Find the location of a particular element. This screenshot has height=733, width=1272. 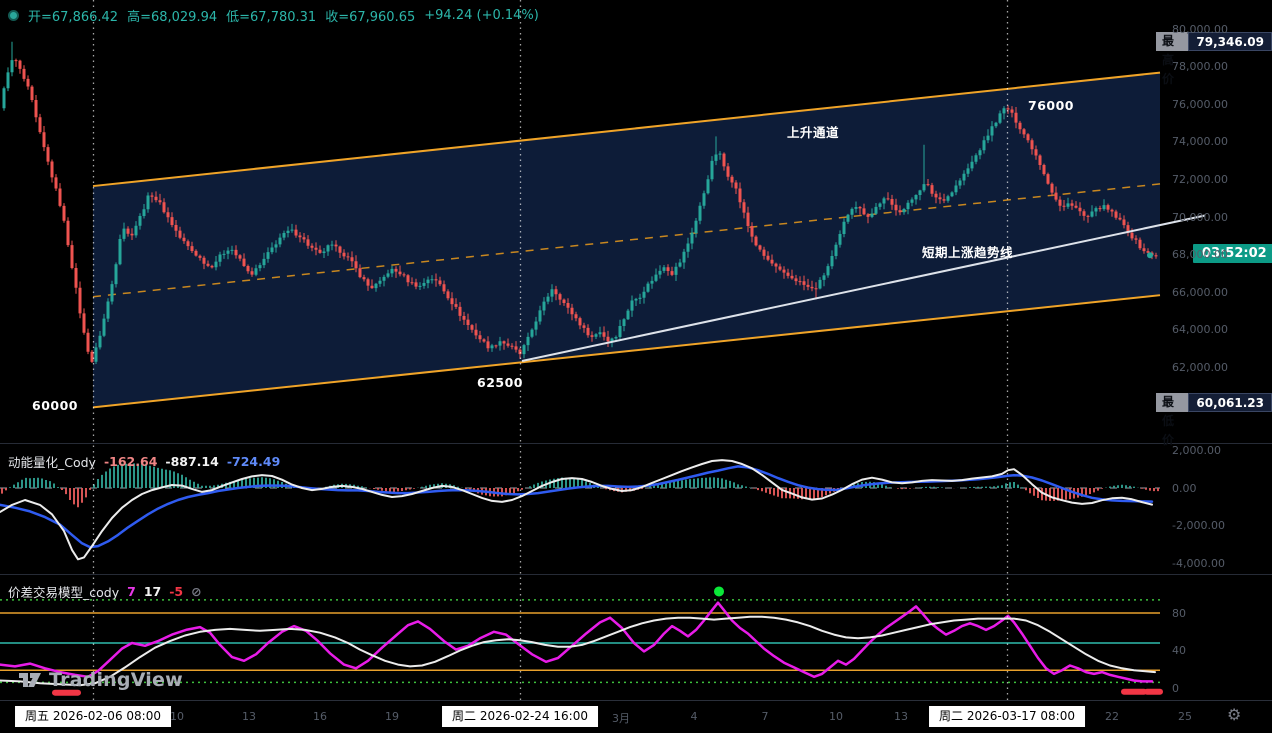

last-price-dot is located at coordinates (1150, 255).